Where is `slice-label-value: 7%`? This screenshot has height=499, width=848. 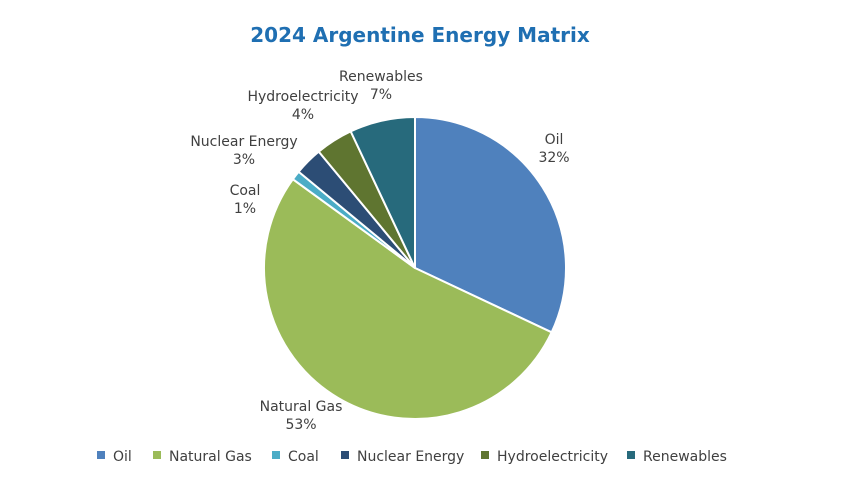
slice-label-value: 7% is located at coordinates (381, 95).